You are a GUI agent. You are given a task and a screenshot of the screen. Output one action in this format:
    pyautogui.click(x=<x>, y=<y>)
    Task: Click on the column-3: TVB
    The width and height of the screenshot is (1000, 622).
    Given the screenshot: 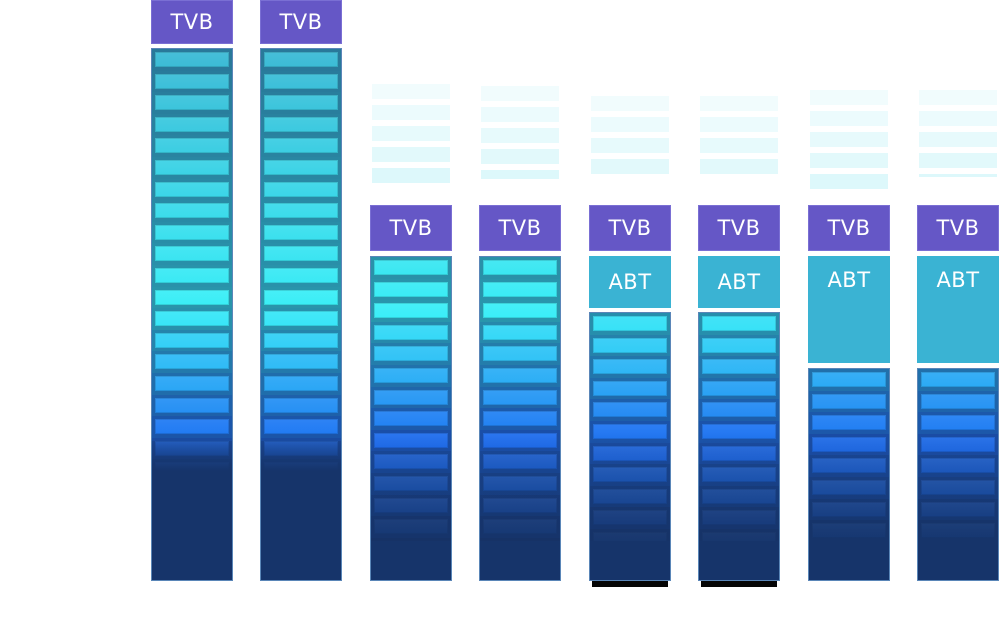 What is the action you would take?
    pyautogui.click(x=411, y=311)
    